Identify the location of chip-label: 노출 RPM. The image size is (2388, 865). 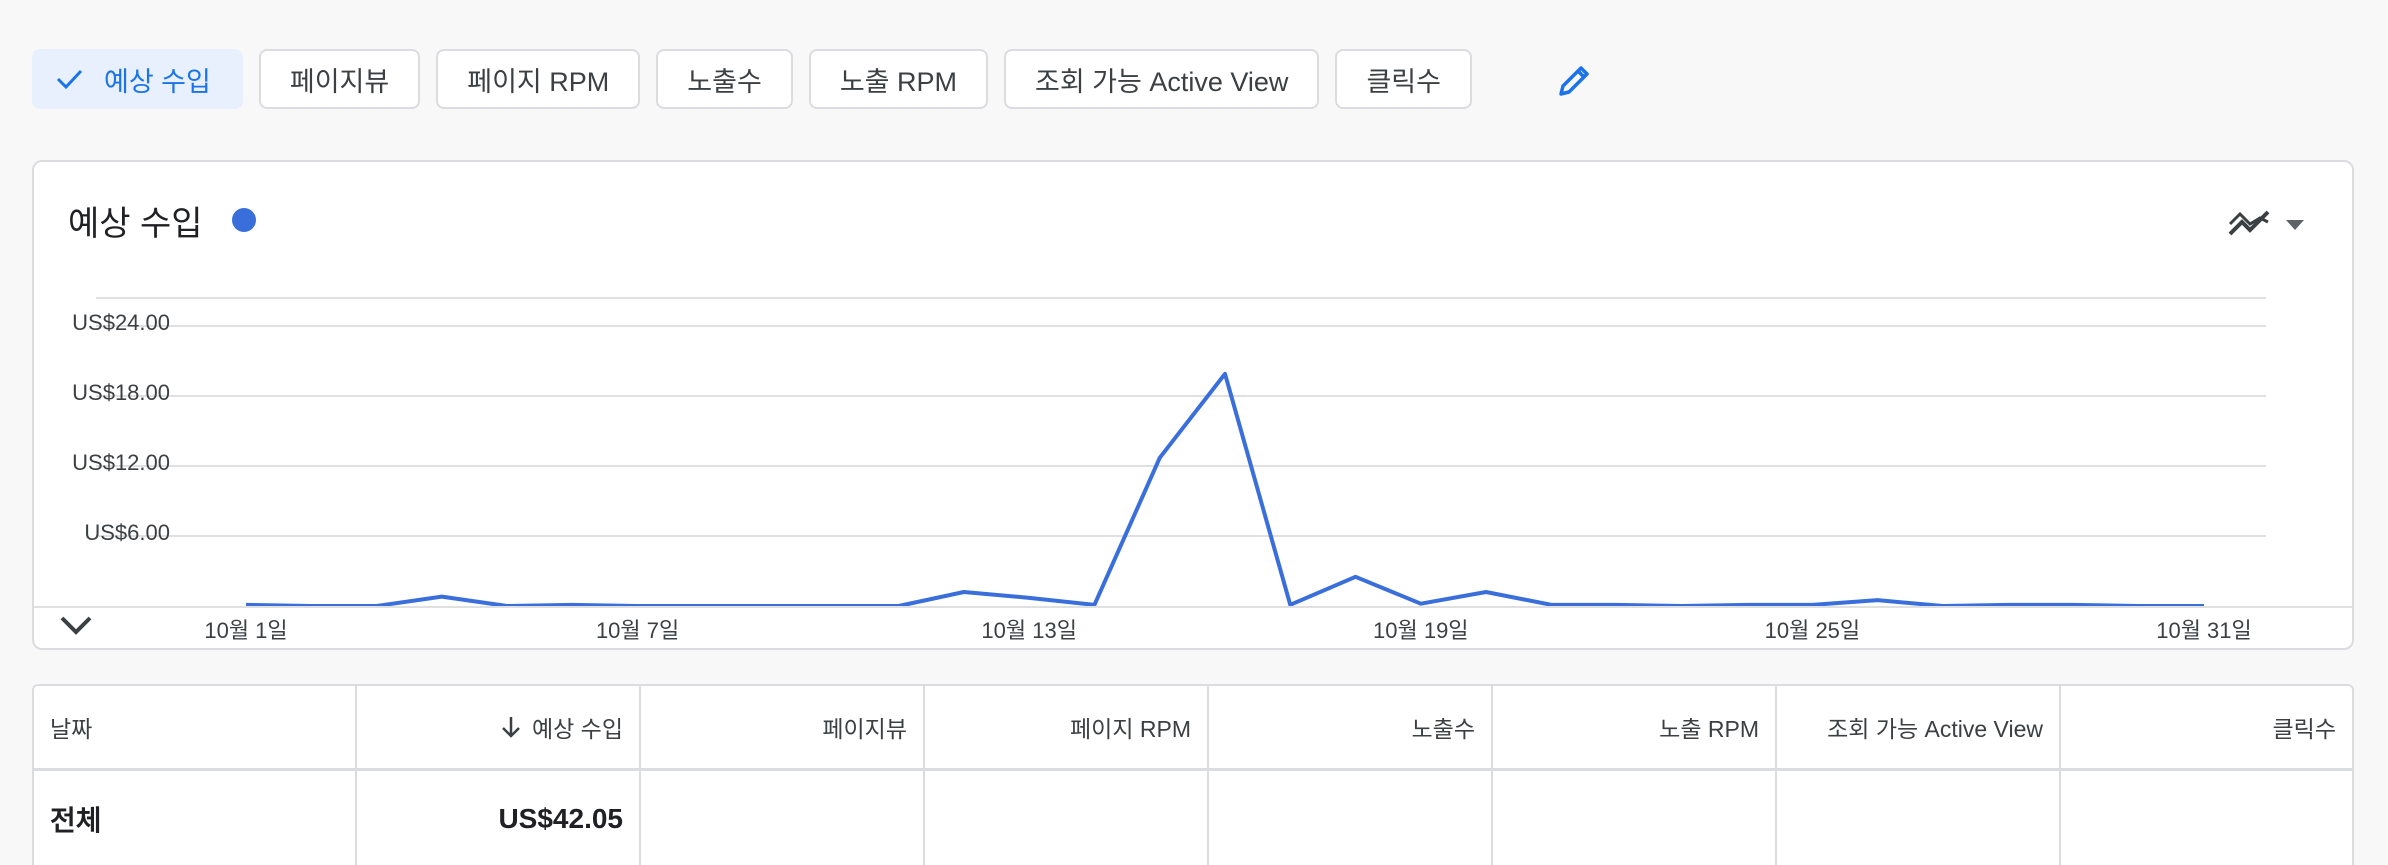
(898, 81).